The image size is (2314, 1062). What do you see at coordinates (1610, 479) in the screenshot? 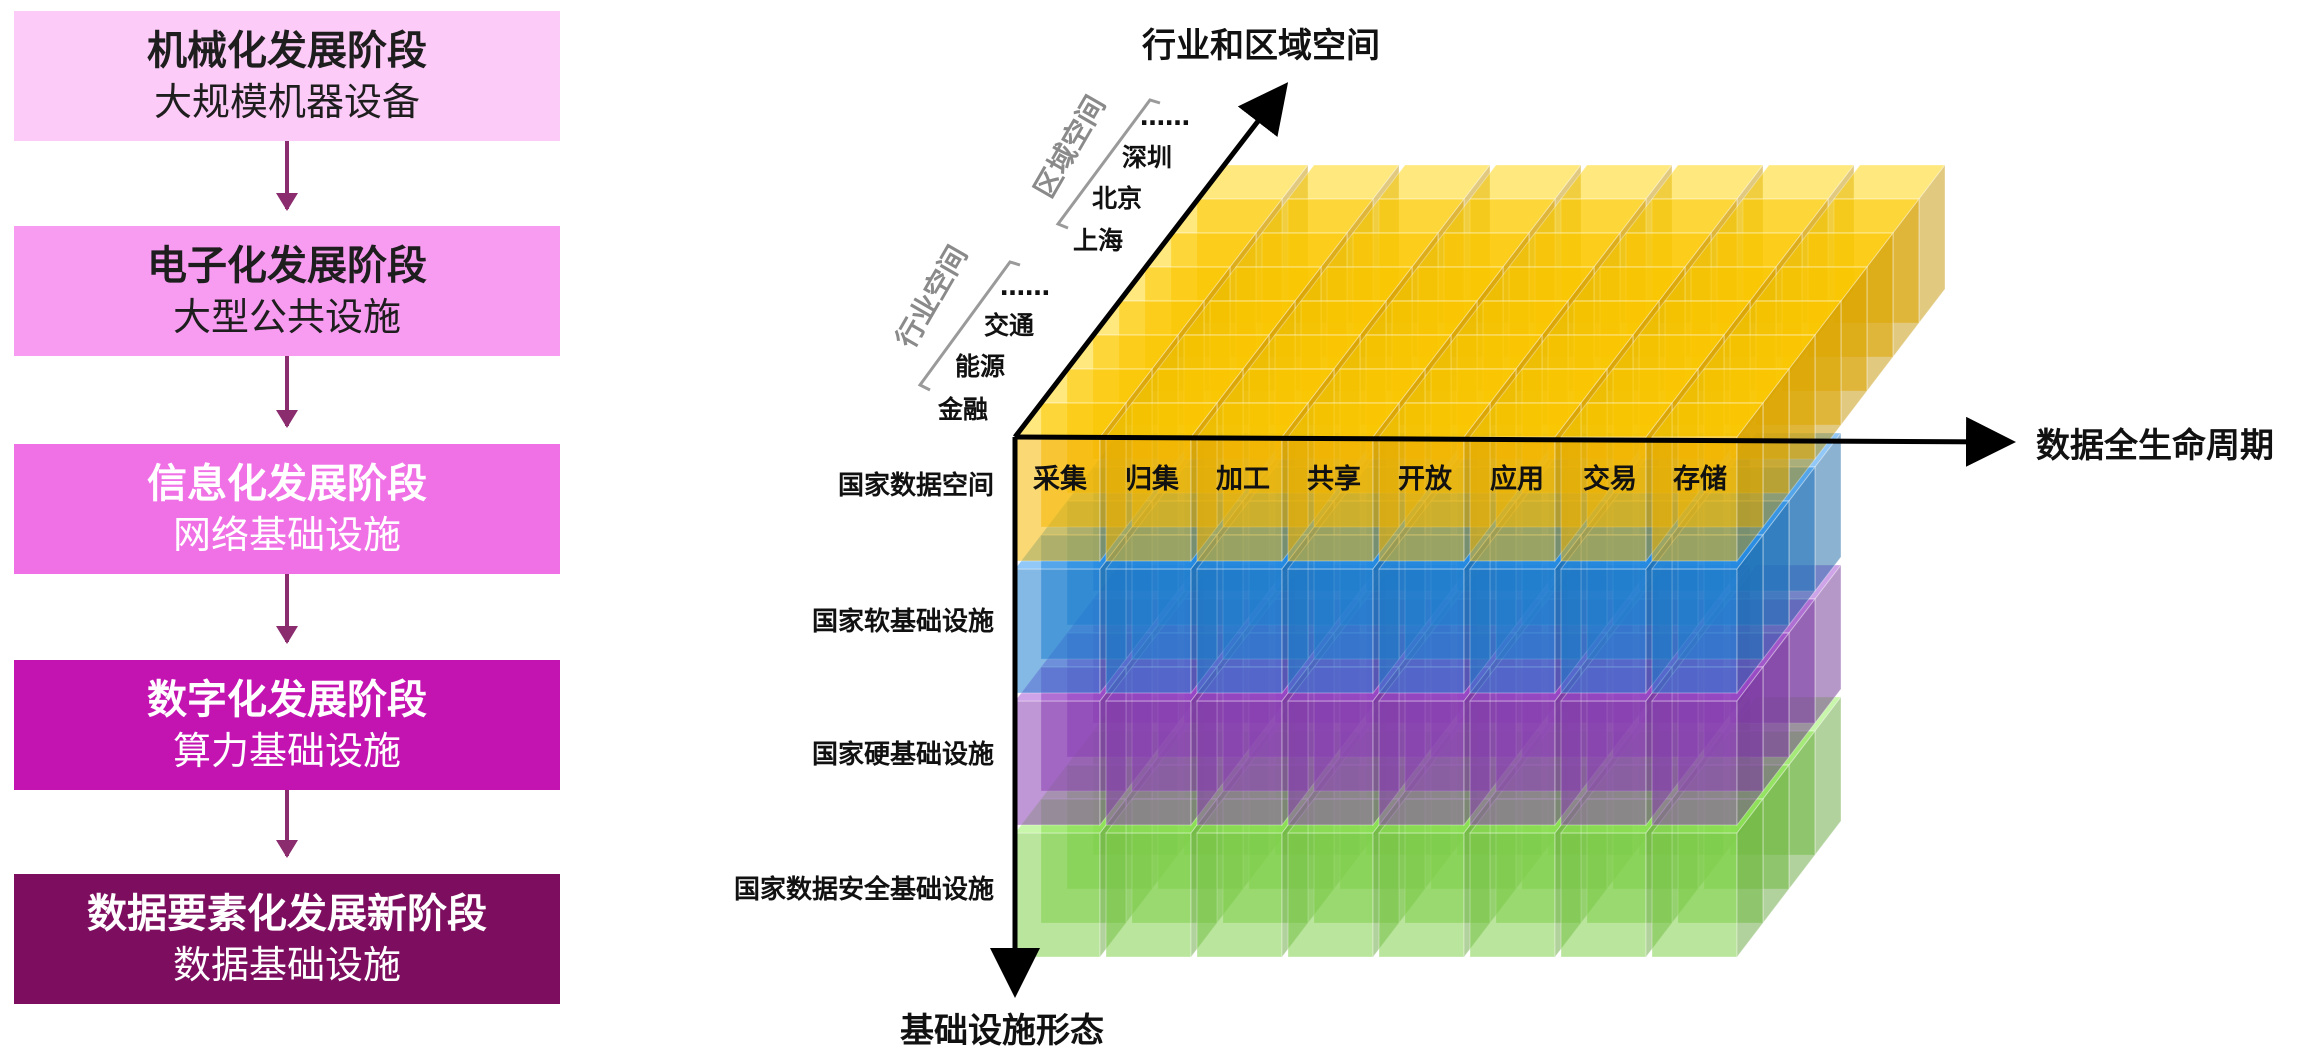
I see `lifecycle-label: 交易` at bounding box center [1610, 479].